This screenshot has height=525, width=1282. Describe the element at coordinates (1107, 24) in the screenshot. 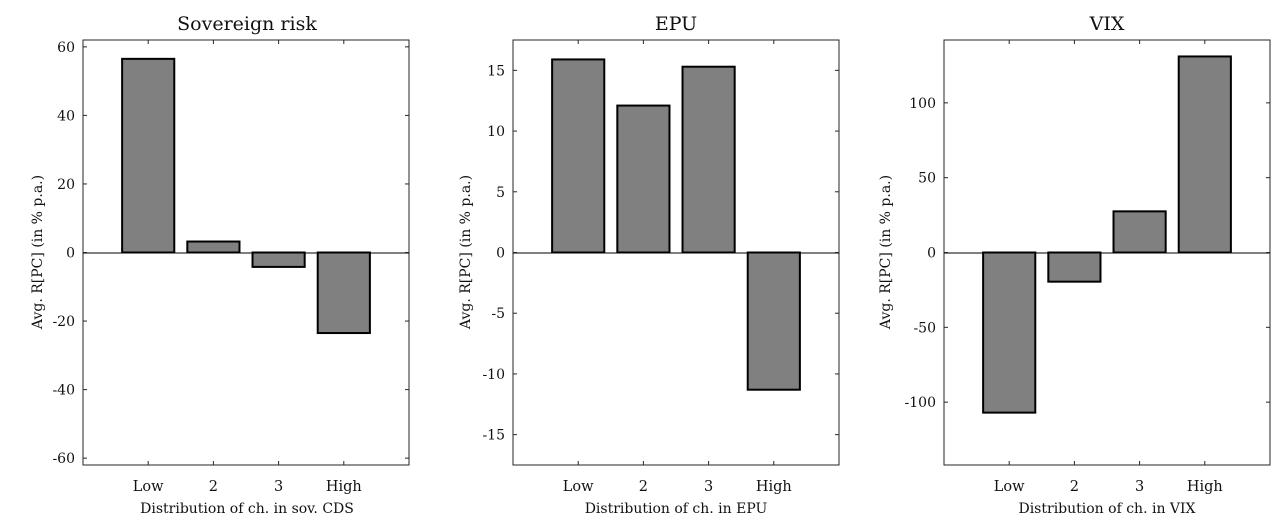

I see `chart-title: VIX` at that location.